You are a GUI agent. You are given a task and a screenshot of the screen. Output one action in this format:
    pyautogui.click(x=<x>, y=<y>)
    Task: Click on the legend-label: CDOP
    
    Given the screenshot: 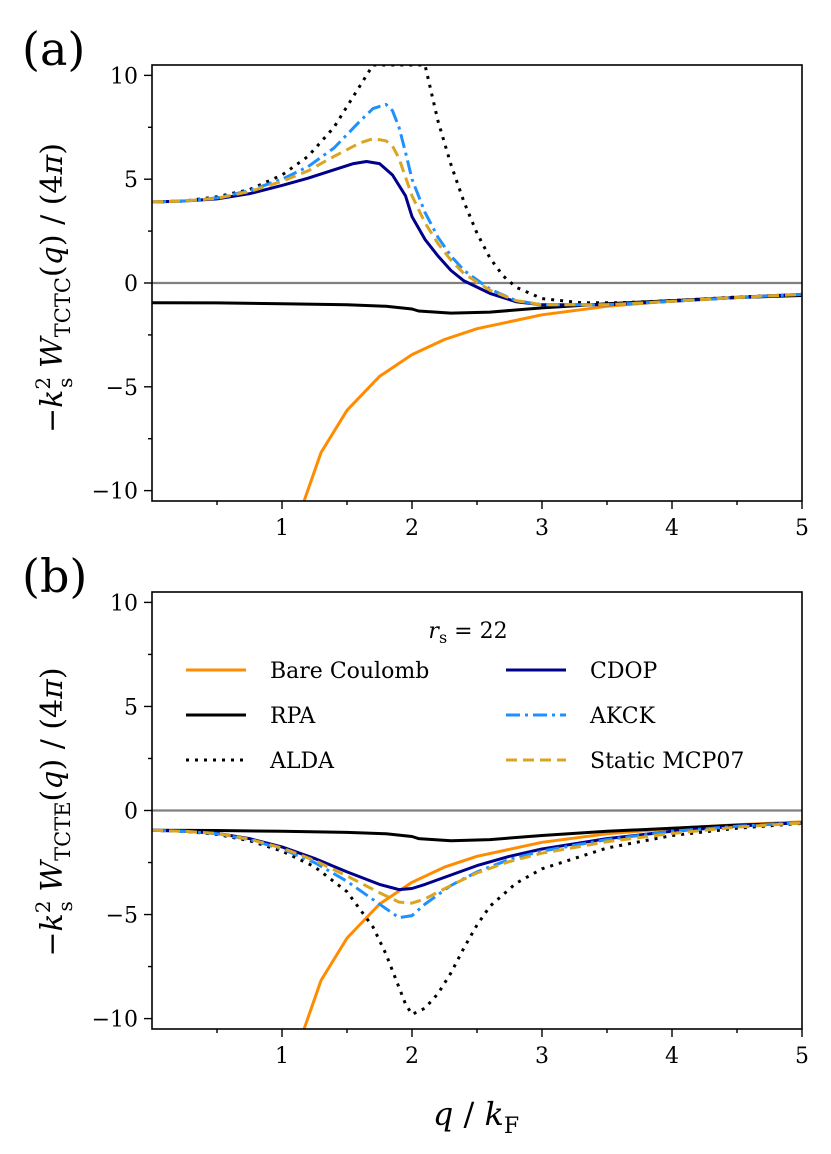 What is the action you would take?
    pyautogui.click(x=624, y=671)
    